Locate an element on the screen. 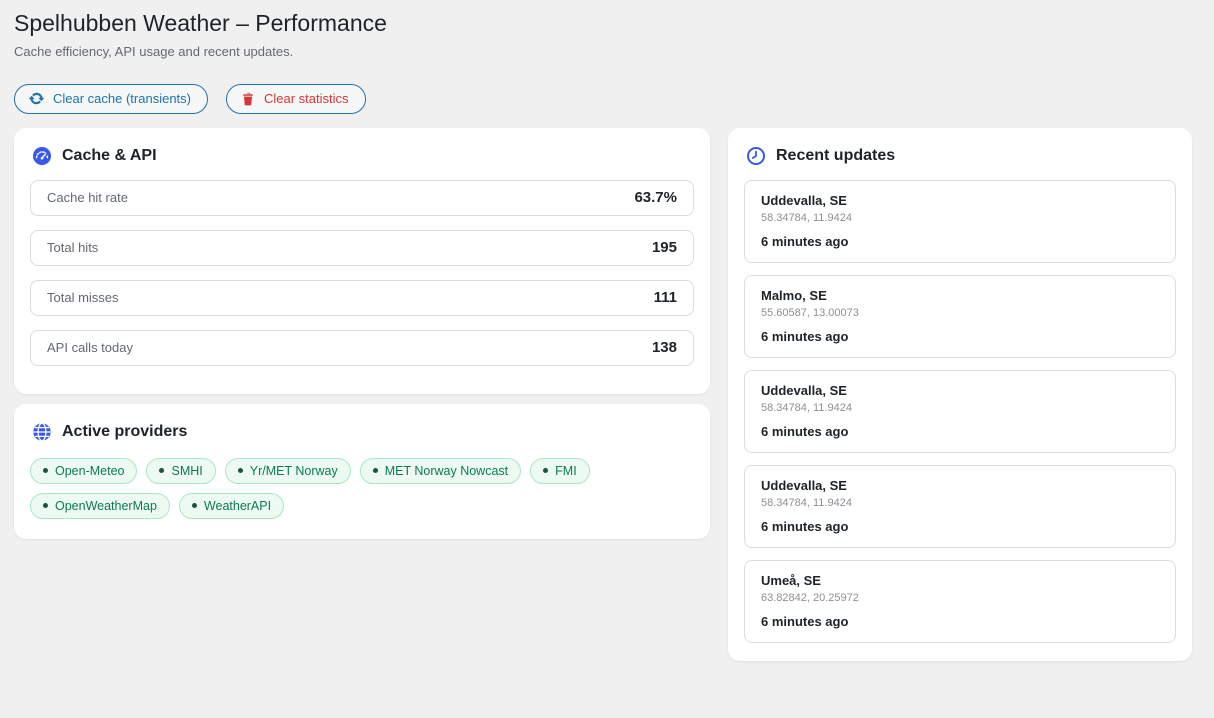 This screenshot has width=1214, height=718. clear-cache-label: Clear cache (transients) is located at coordinates (122, 99).